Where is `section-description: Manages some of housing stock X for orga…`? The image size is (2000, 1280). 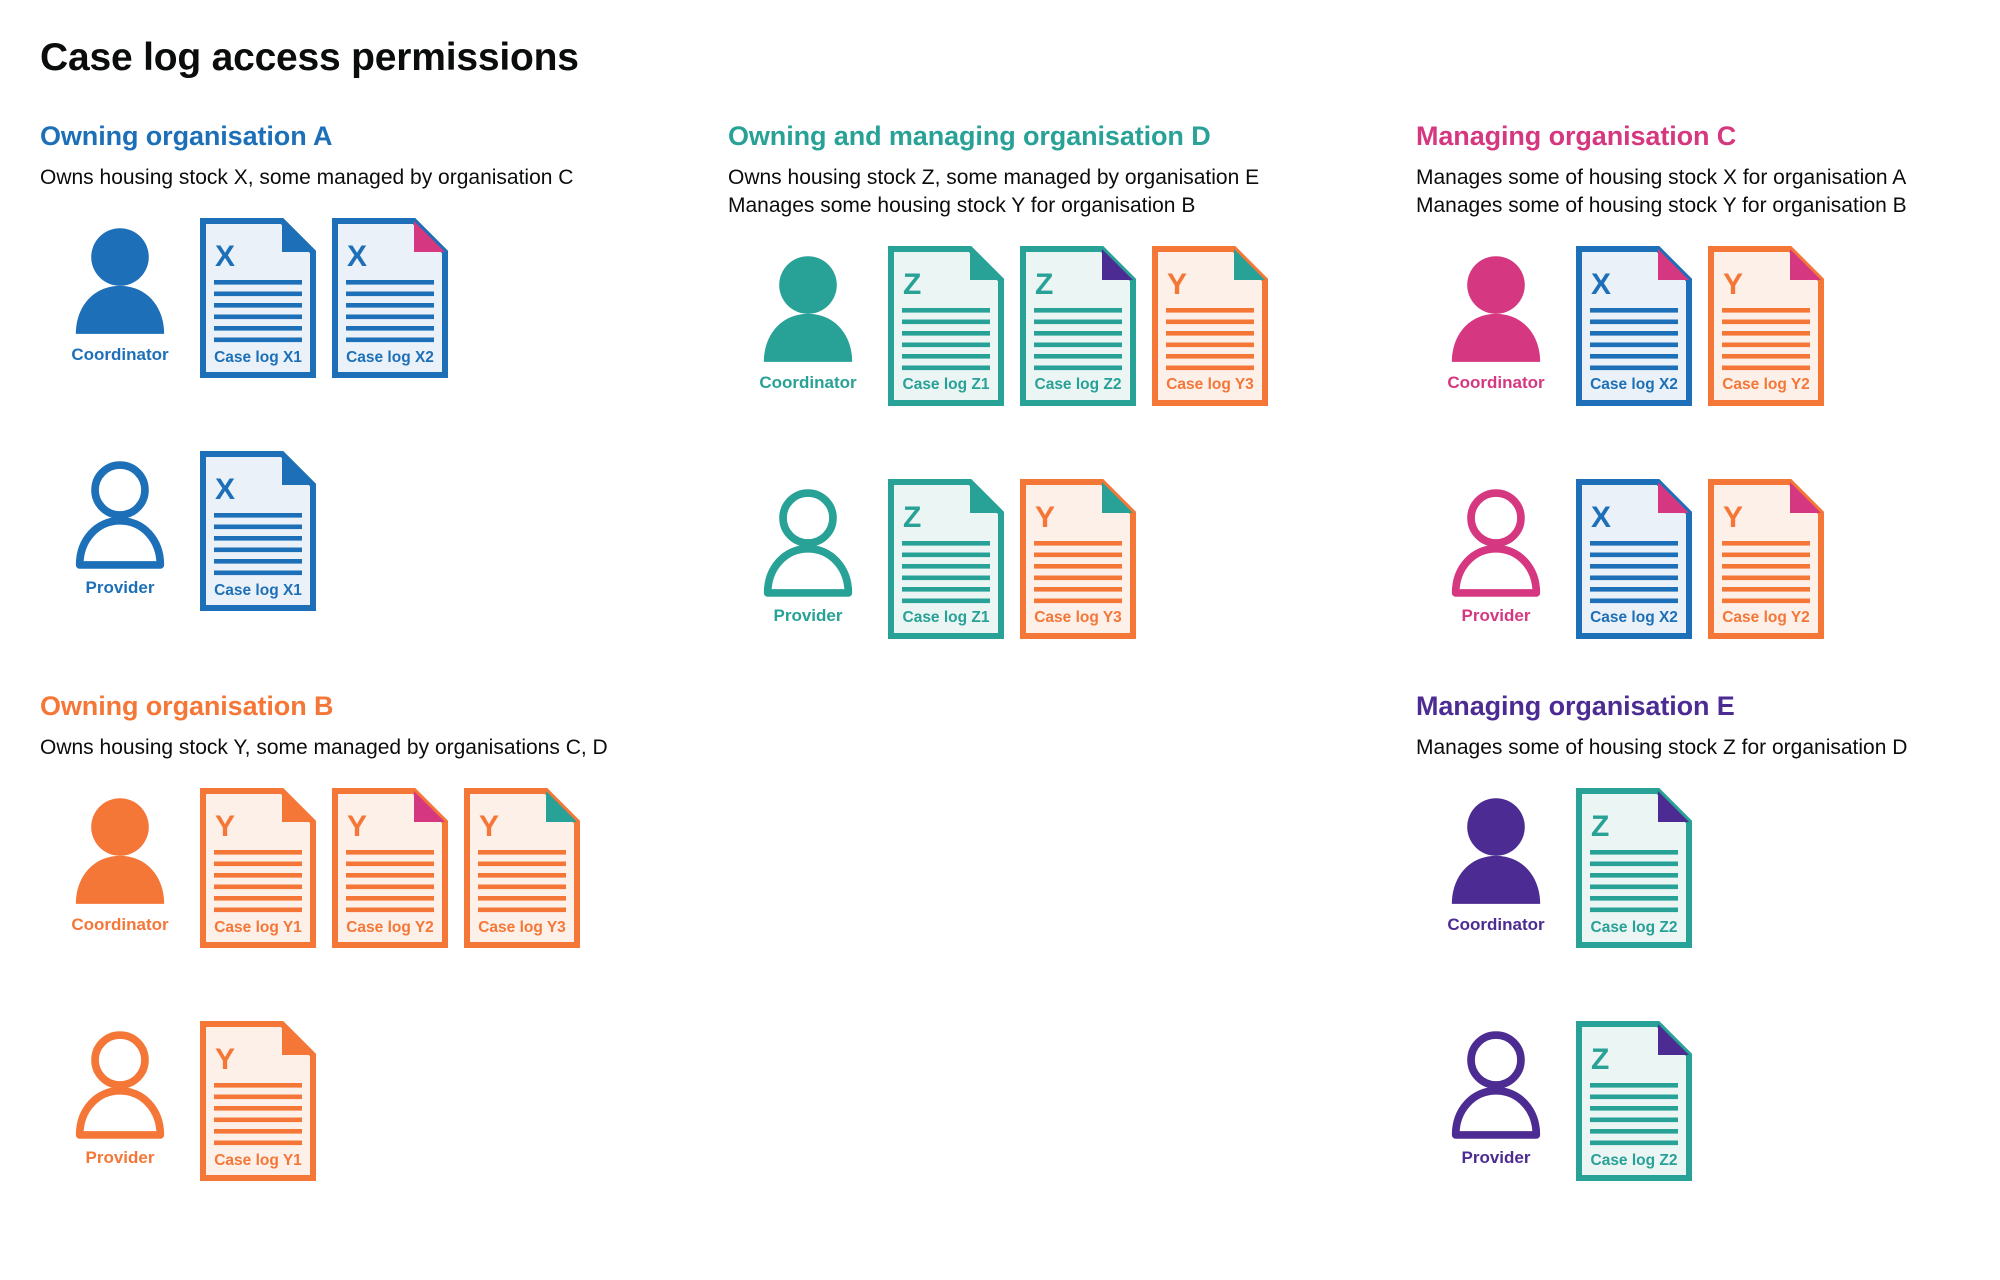 section-description: Manages some of housing stock X for orga… is located at coordinates (1708, 191).